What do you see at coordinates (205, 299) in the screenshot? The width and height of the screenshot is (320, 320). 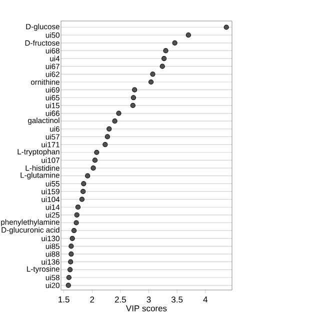 I see `x-tick-label: 4` at bounding box center [205, 299].